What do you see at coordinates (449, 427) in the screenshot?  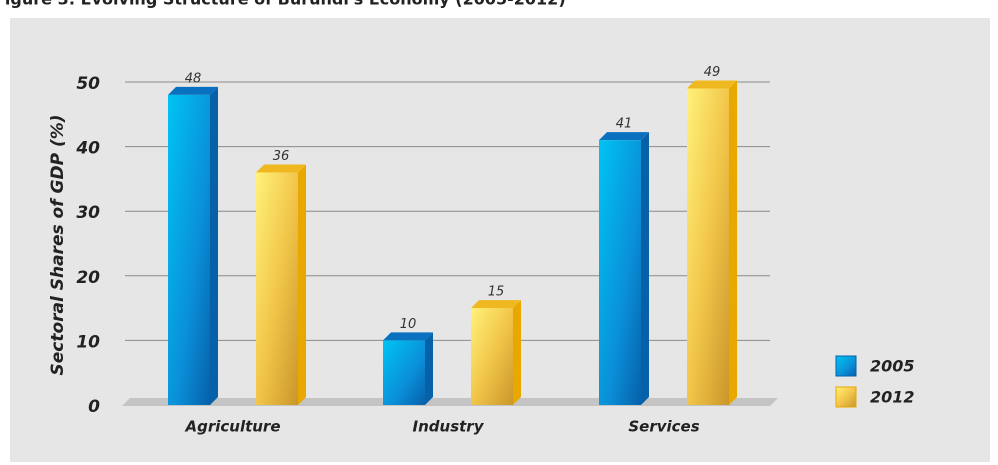 I see `x-tick-label: Industry` at bounding box center [449, 427].